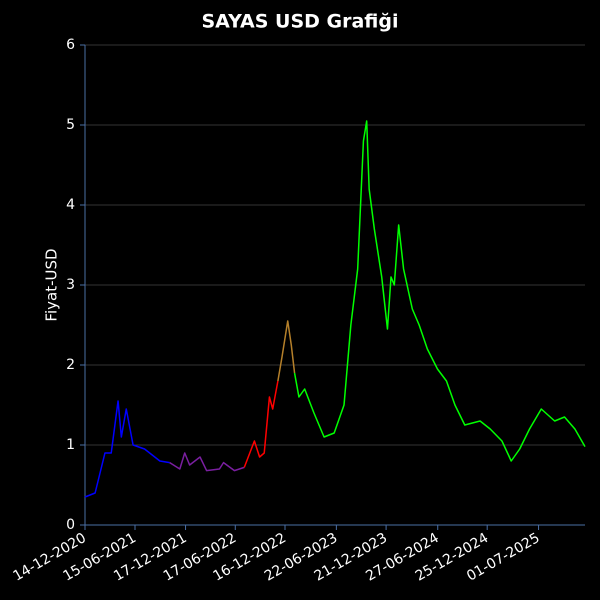 Image resolution: width=600 pixels, height=600 pixels. What do you see at coordinates (70, 45) in the screenshot?
I see `y-tick-label: 6` at bounding box center [70, 45].